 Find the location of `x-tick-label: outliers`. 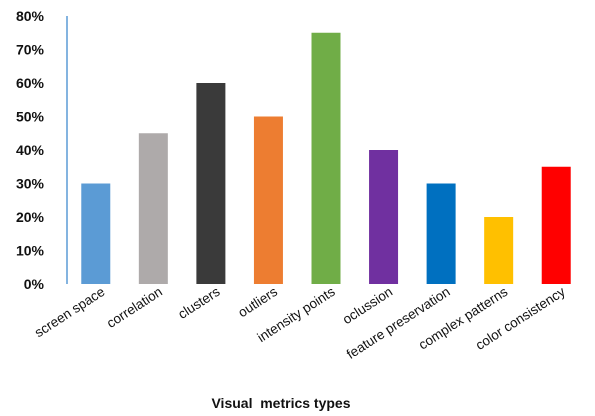

x-tick-label: outliers is located at coordinates (257, 302).